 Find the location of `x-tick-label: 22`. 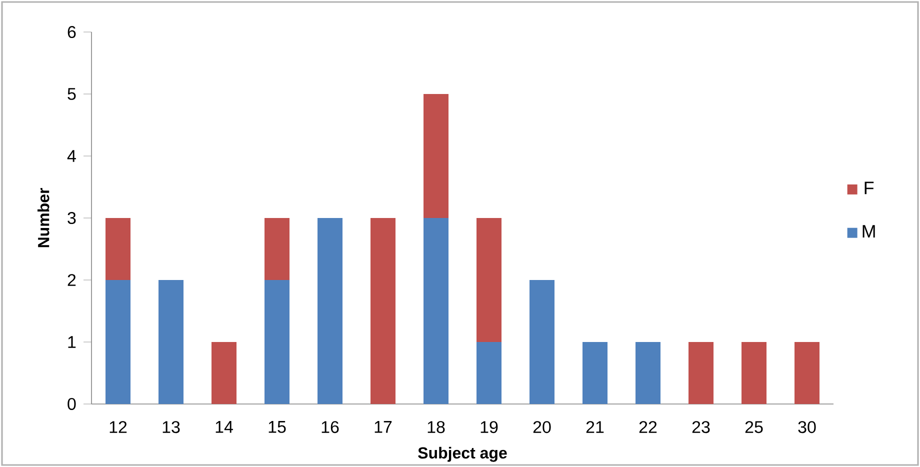

x-tick-label: 22 is located at coordinates (648, 427).